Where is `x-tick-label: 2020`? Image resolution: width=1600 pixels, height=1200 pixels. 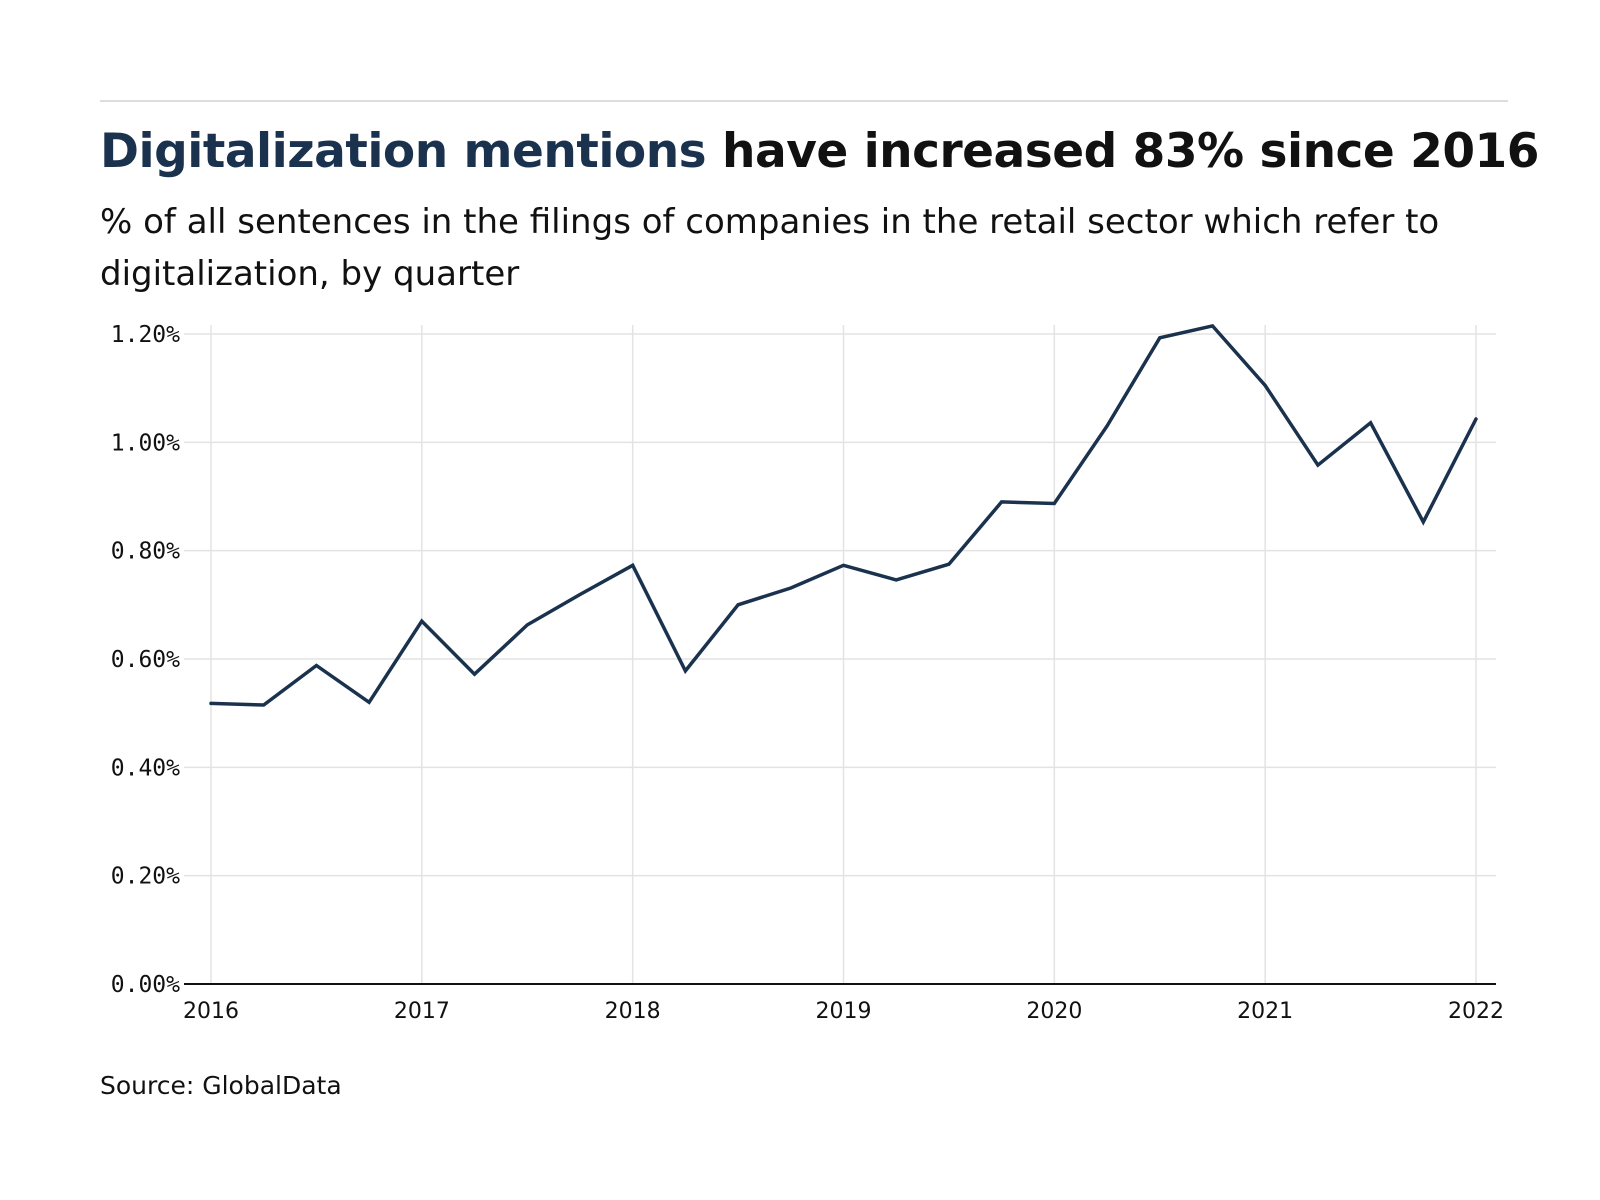
x-tick-label: 2020 is located at coordinates (1054, 1011).